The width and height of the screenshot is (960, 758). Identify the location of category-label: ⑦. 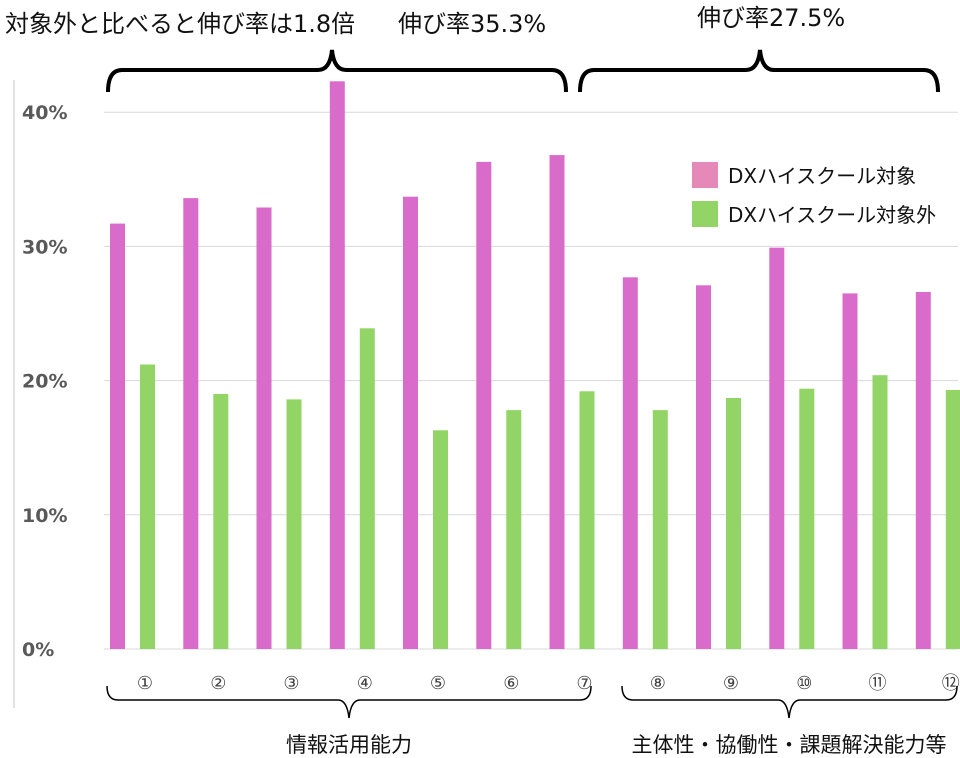
(584, 683).